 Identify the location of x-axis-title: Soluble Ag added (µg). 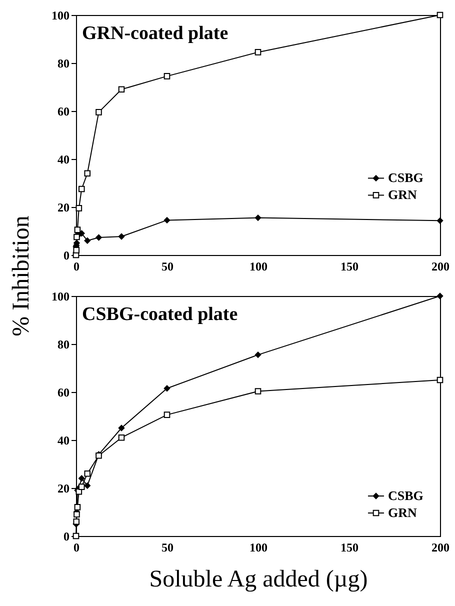
(258, 579).